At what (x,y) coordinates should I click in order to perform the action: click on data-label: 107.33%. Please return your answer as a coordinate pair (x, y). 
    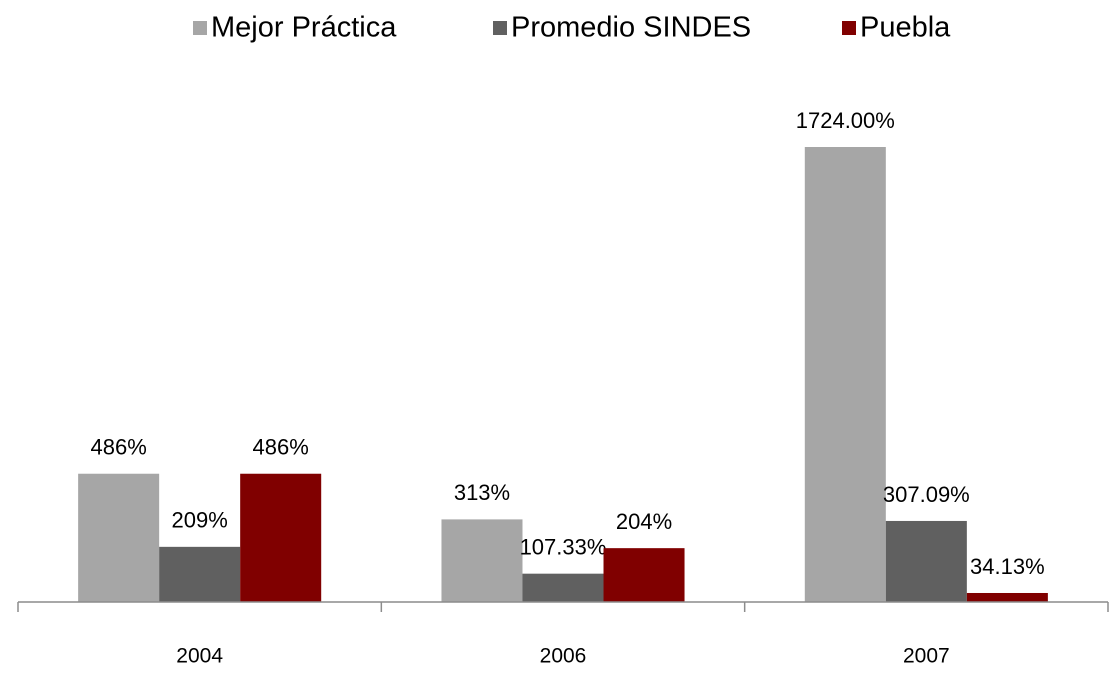
    Looking at the image, I should click on (563, 546).